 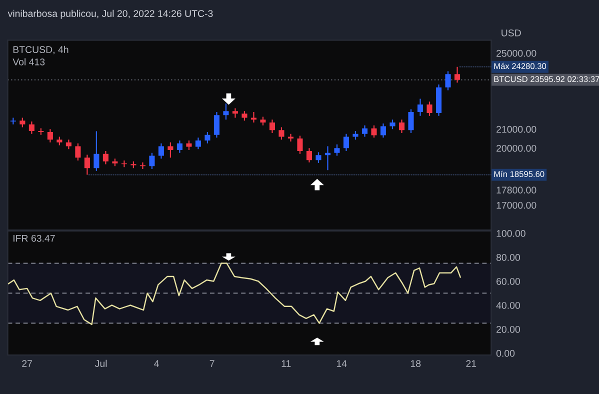 I want to click on y-tick-label: 20.00, so click(x=508, y=329).